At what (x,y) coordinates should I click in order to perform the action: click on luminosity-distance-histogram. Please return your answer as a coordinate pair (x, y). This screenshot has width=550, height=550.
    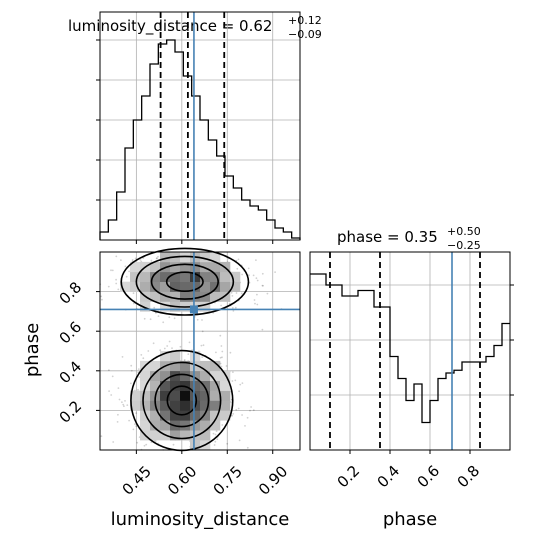
    Looking at the image, I should click on (200, 139).